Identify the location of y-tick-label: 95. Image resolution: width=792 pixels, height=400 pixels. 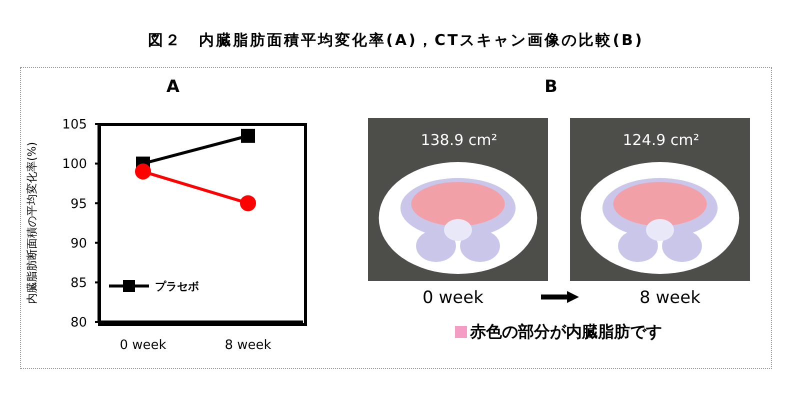
(78, 204).